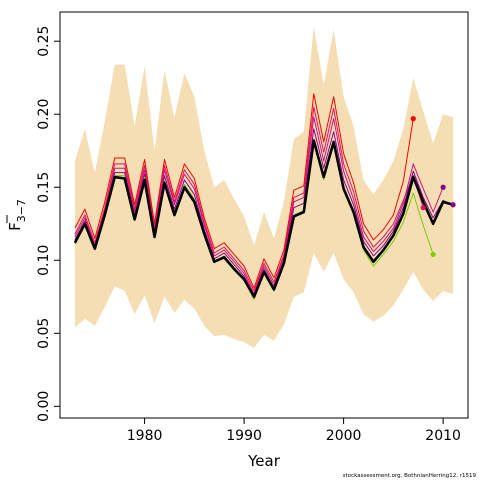 Image resolution: width=480 pixels, height=480 pixels. Describe the element at coordinates (443, 436) in the screenshot. I see `x-tick-label-3: 2010` at that location.